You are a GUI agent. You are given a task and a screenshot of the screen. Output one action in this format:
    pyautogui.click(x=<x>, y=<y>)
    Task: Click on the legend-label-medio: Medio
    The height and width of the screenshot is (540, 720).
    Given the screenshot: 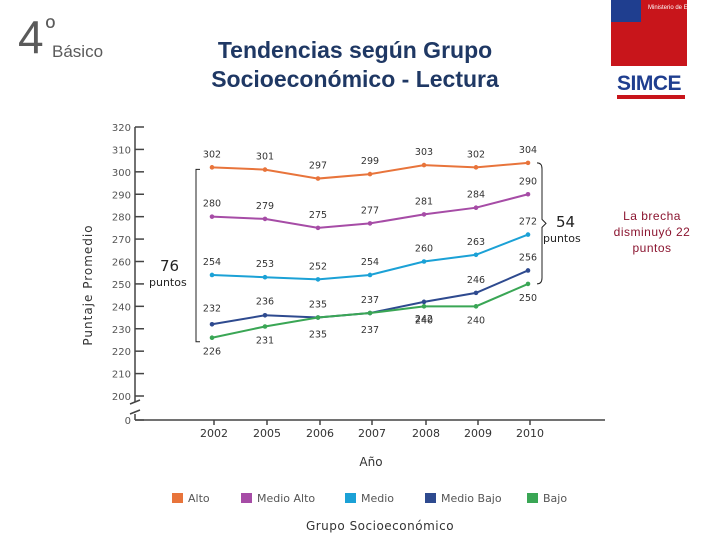 What is the action you would take?
    pyautogui.click(x=377, y=498)
    